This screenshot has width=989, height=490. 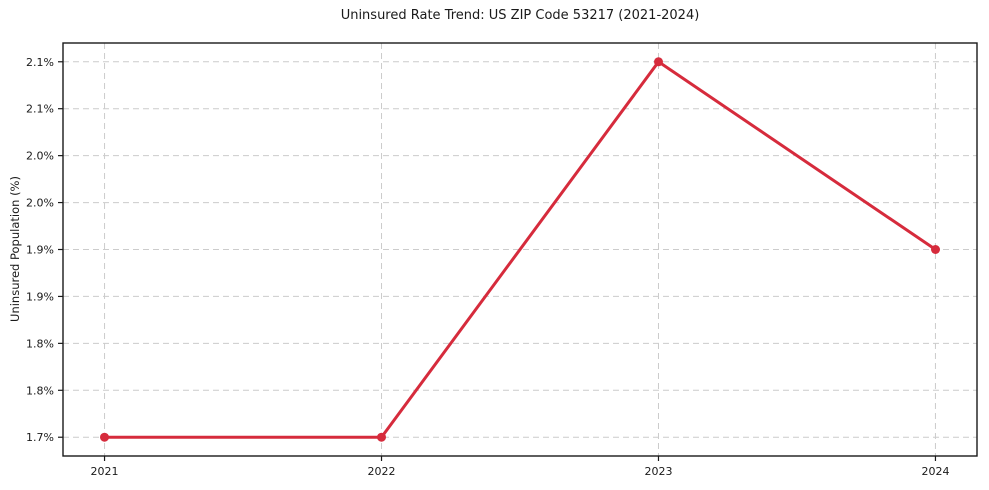 I want to click on x-tick-label: 2021, so click(x=105, y=471).